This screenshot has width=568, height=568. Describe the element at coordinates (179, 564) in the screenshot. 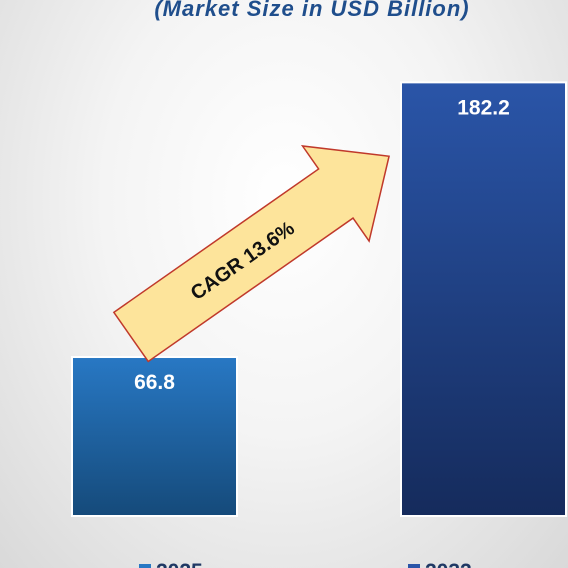

I see `legend-label-2025: 2025` at that location.